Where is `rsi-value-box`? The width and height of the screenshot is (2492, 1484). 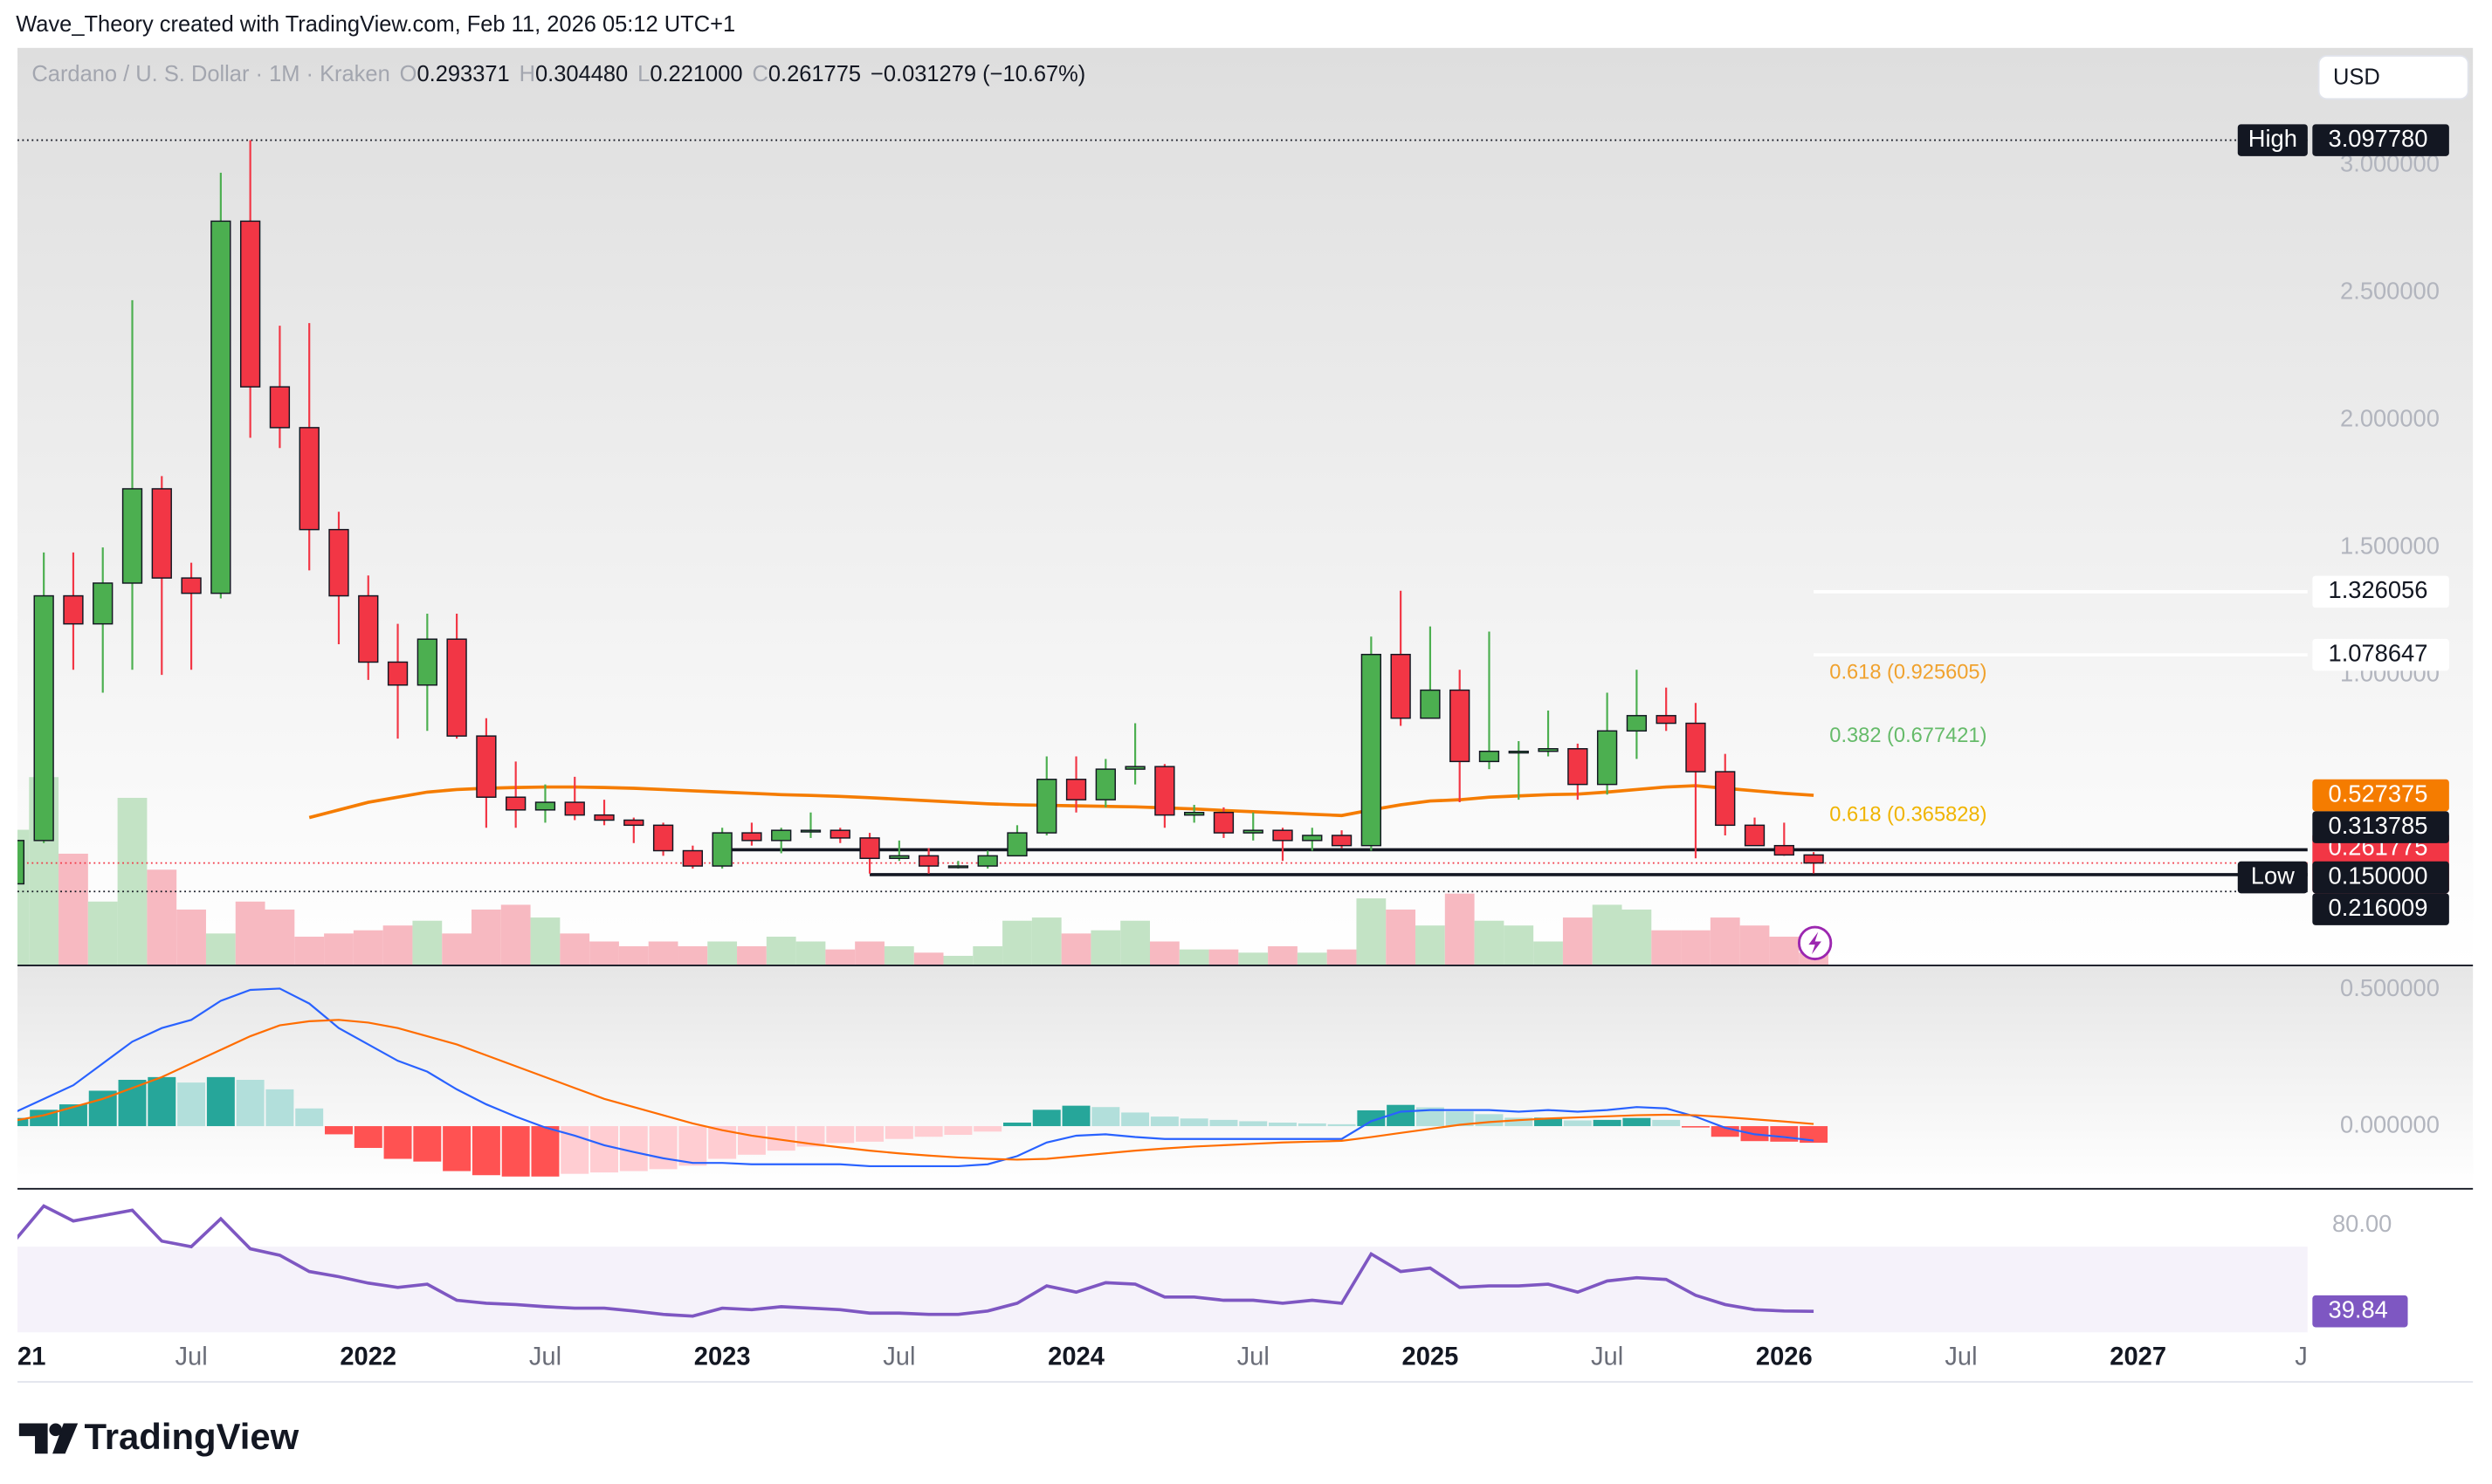 rsi-value-box is located at coordinates (2360, 1311).